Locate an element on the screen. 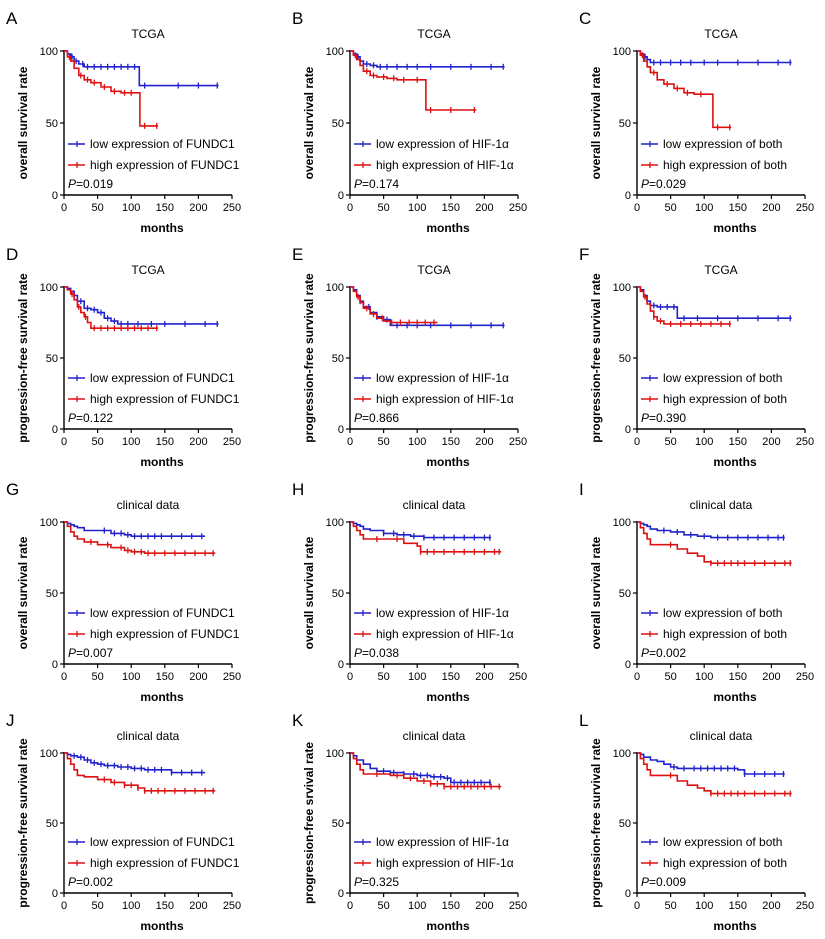 The image size is (825, 939). p-value-number: =0.002 is located at coordinates (667, 653).